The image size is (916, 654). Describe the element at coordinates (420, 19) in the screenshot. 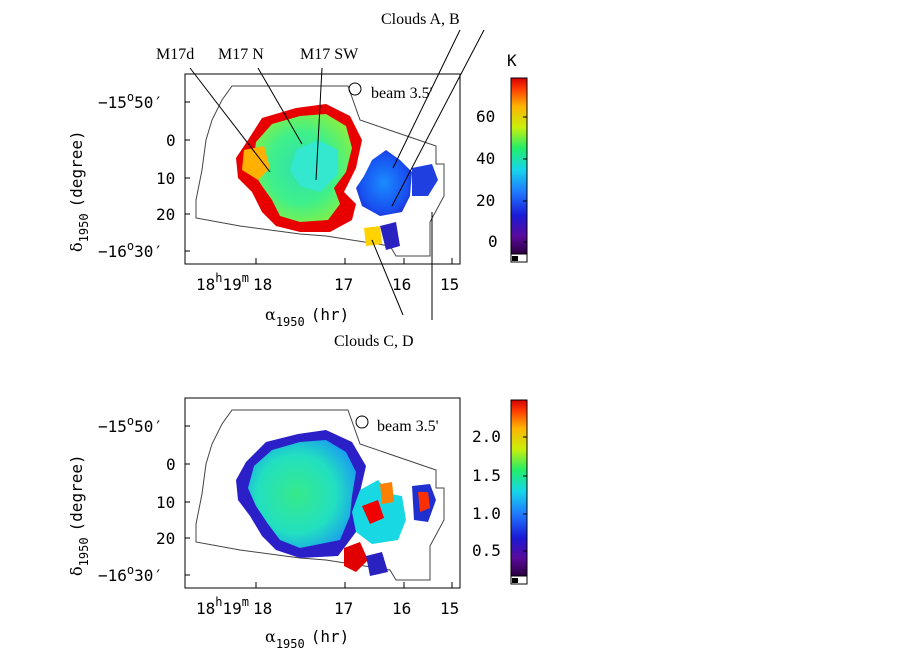

I see `annotation-clouds-ab: Clouds A, B` at that location.